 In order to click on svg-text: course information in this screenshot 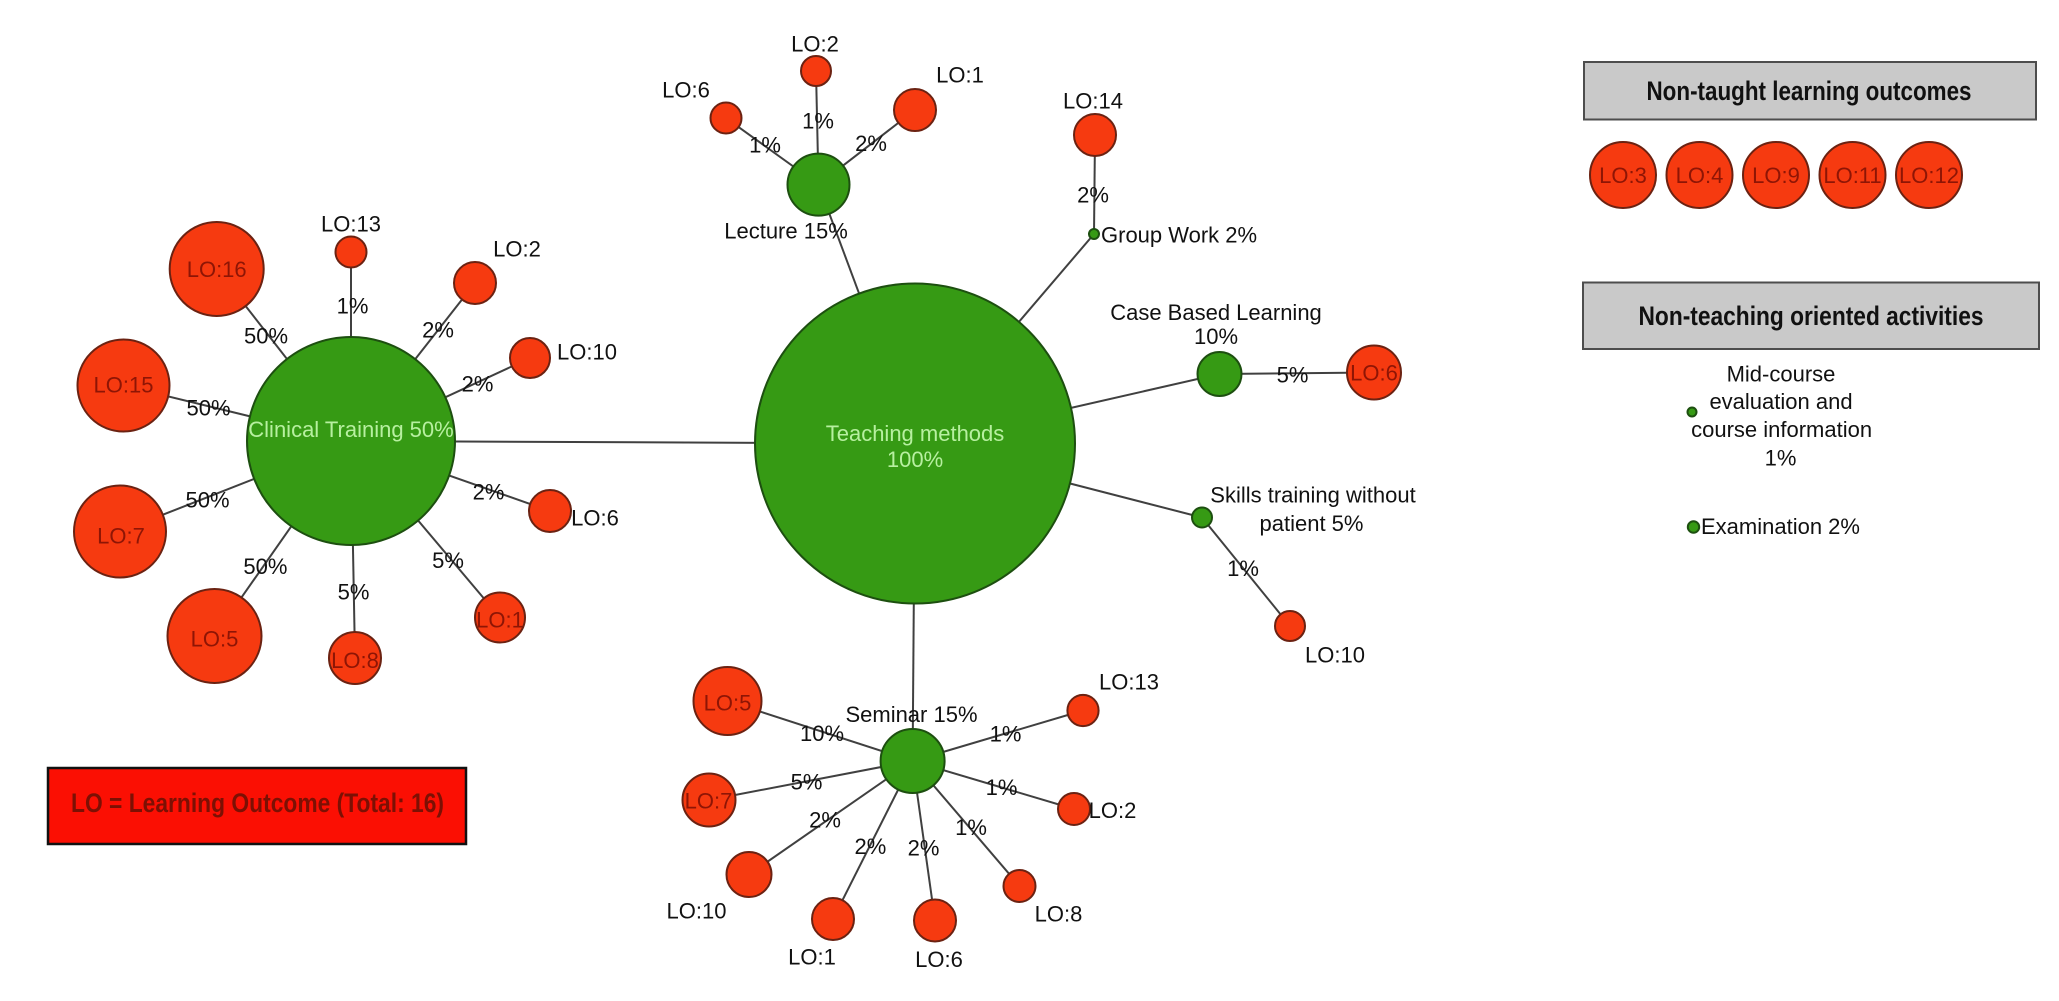, I will do `click(1781, 429)`.